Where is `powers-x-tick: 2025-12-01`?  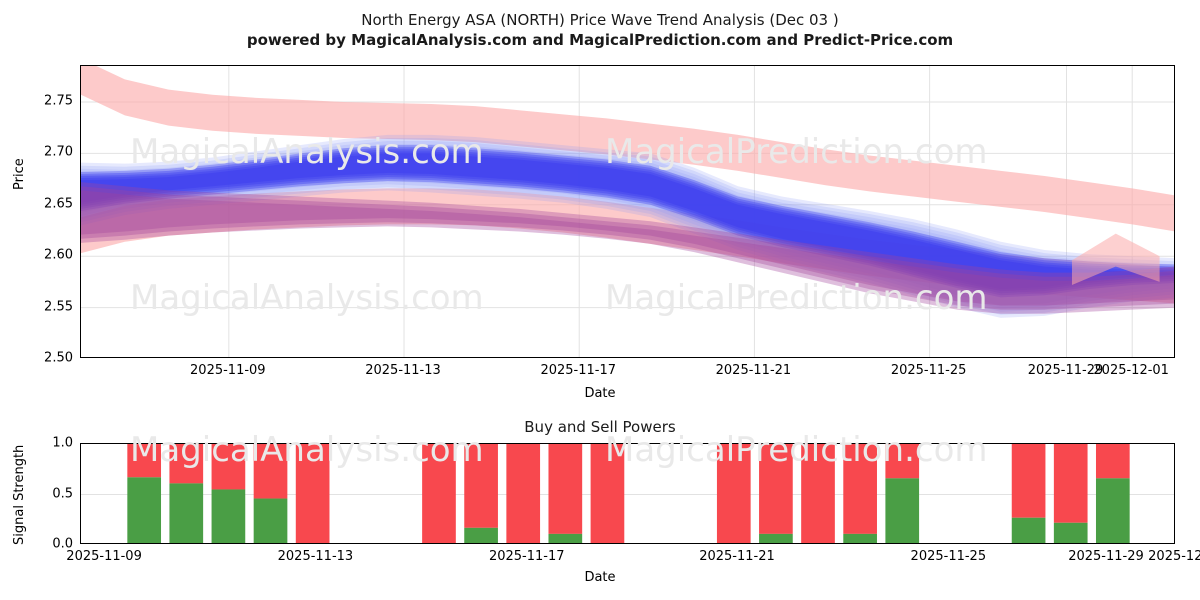
powers-x-tick: 2025-12-01 is located at coordinates (1174, 556).